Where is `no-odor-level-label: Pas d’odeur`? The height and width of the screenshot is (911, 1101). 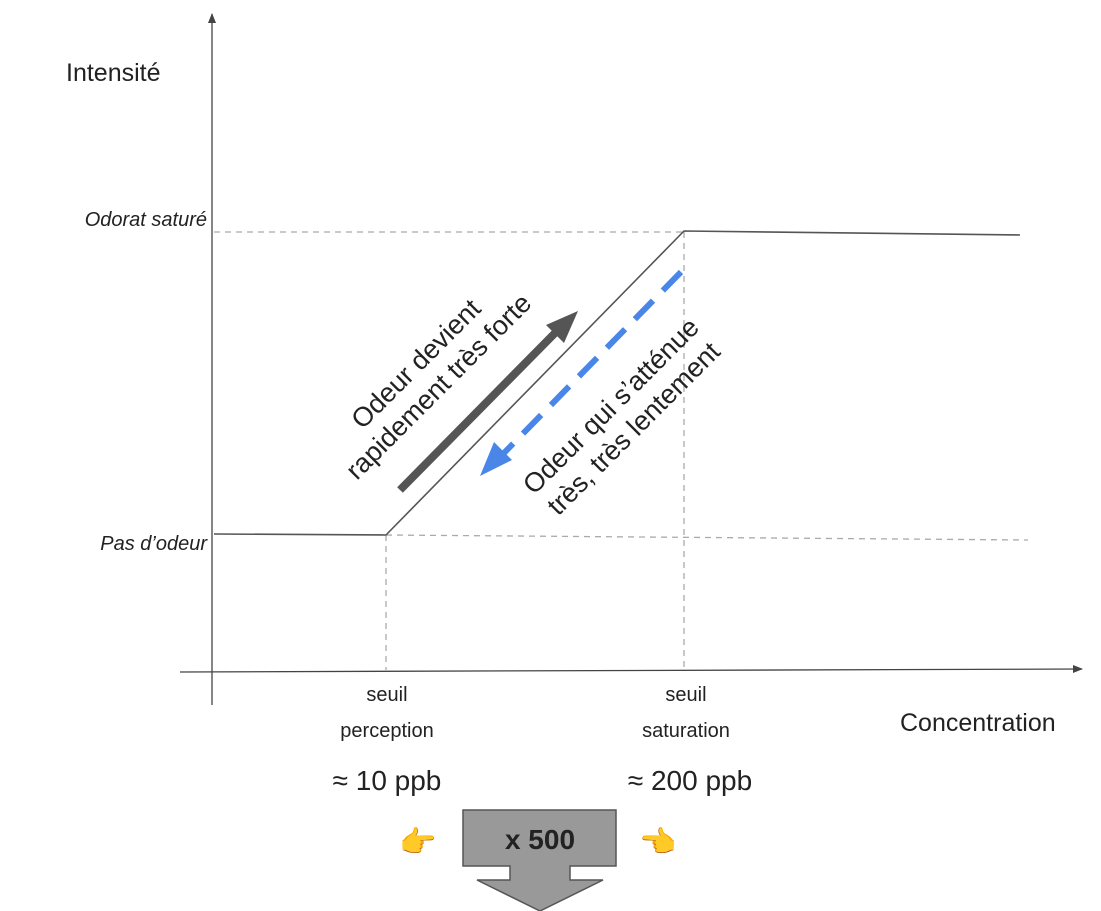 no-odor-level-label: Pas d’odeur is located at coordinates (154, 544).